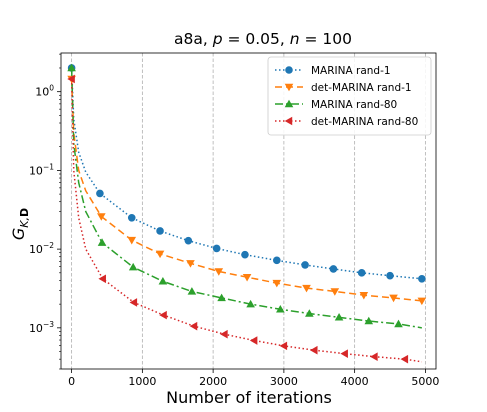 The height and width of the screenshot is (412, 487). What do you see at coordinates (71, 381) in the screenshot?
I see `x-tick-label: 0` at bounding box center [71, 381].